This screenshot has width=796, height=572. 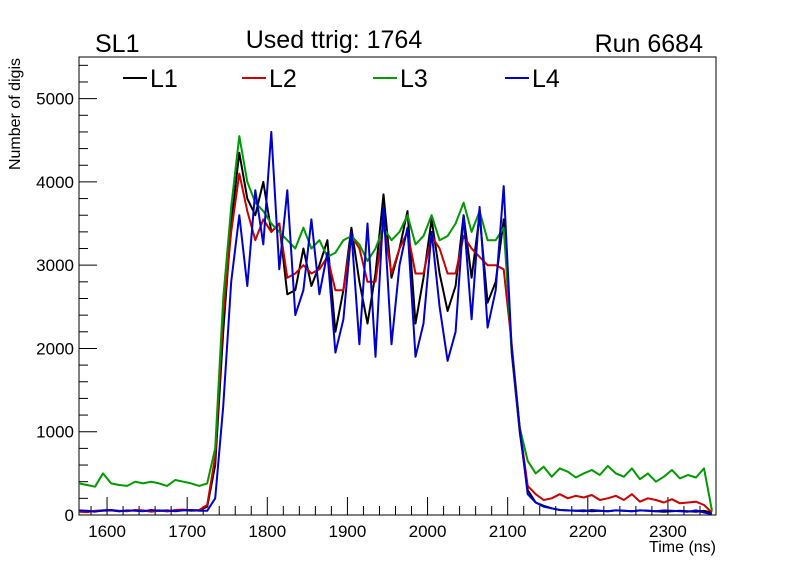 I want to click on x-tick-label: 1900, so click(x=348, y=531).